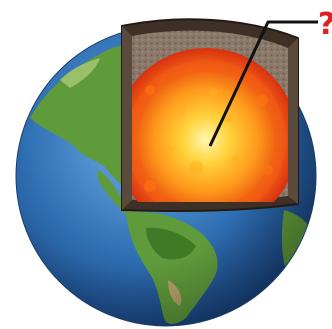 The width and height of the screenshot is (332, 329). Describe the element at coordinates (325, 24) in the screenshot. I see `question-mark: ?` at that location.